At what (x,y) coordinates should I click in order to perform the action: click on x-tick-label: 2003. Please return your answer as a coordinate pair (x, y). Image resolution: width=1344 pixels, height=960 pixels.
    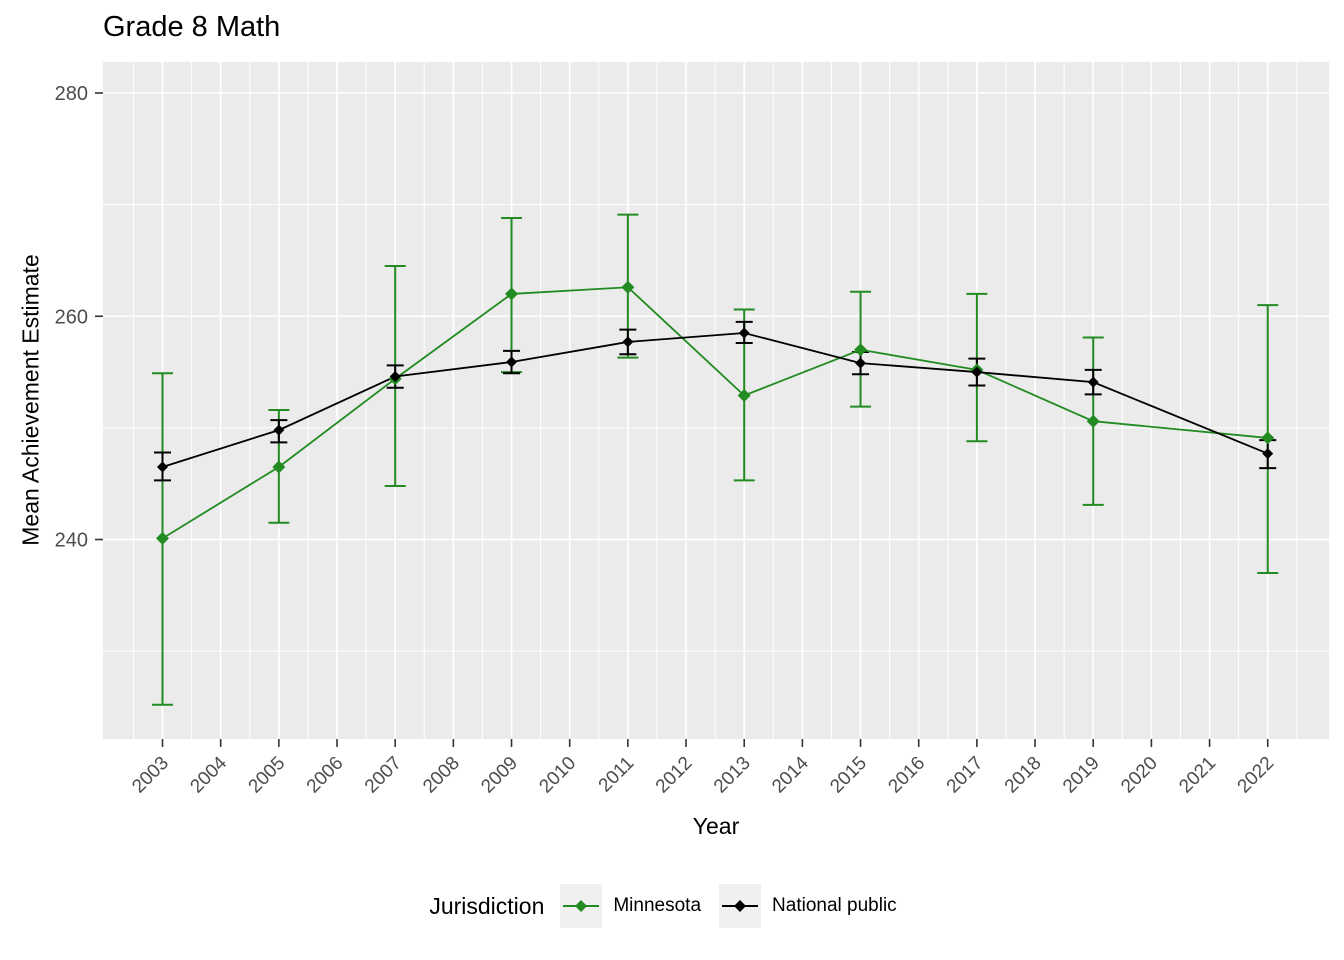
    Looking at the image, I should click on (150, 775).